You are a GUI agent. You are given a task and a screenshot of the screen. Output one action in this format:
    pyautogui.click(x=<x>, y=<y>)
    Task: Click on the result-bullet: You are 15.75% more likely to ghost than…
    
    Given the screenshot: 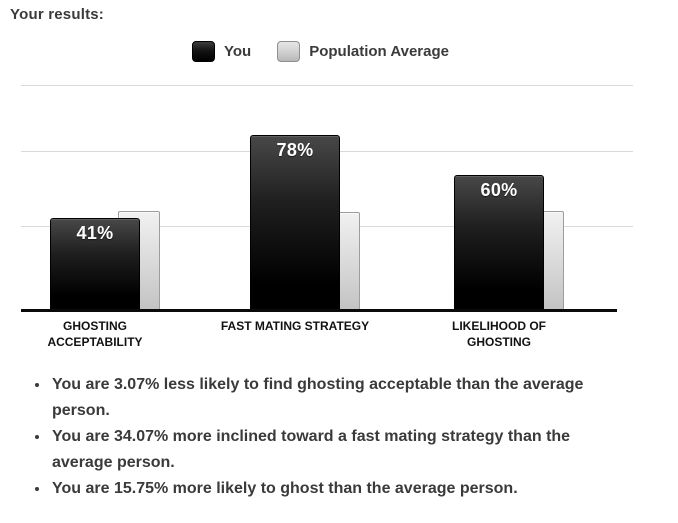 What is the action you would take?
    pyautogui.click(x=333, y=489)
    